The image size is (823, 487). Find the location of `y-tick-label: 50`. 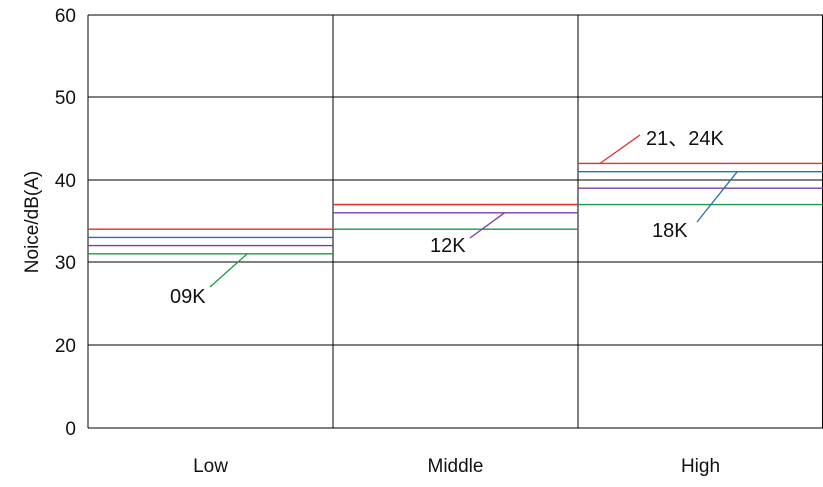

y-tick-label: 50 is located at coordinates (65, 98).